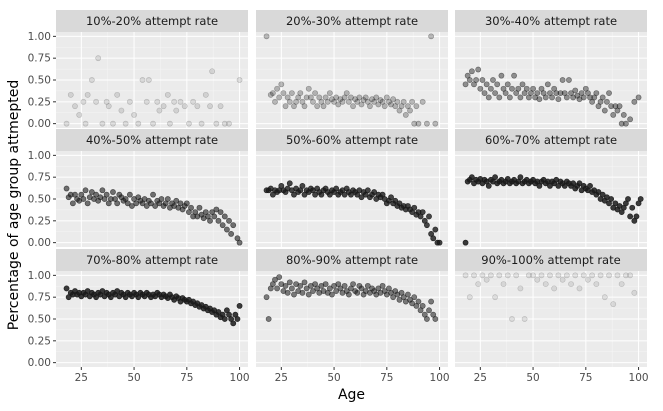  Describe the element at coordinates (585, 378) in the screenshot. I see `x-tick-label: 75` at that location.